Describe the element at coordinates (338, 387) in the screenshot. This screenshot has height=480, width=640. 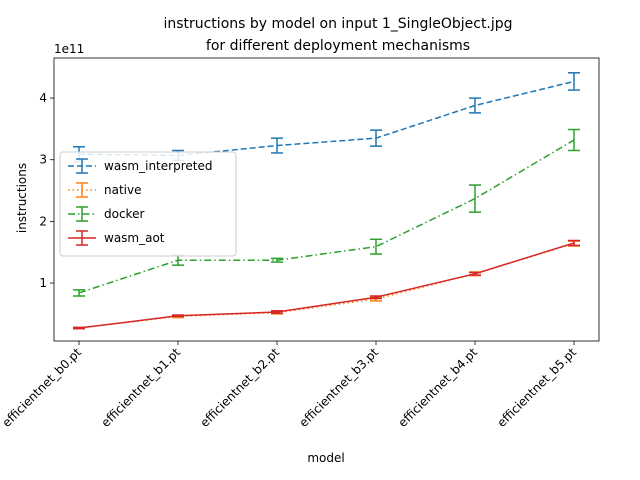
I see `x-tick-label: efficientnet_b3.pt` at that location.